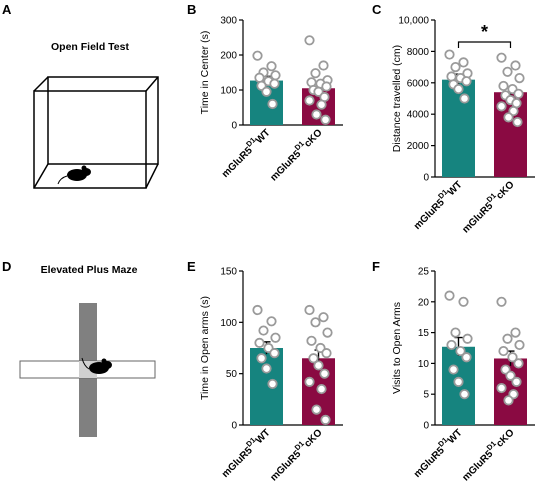 This screenshot has width=550, height=490. Describe the element at coordinates (80, 95) in the screenshot. I see `panel-a: A Open Field Test` at that location.